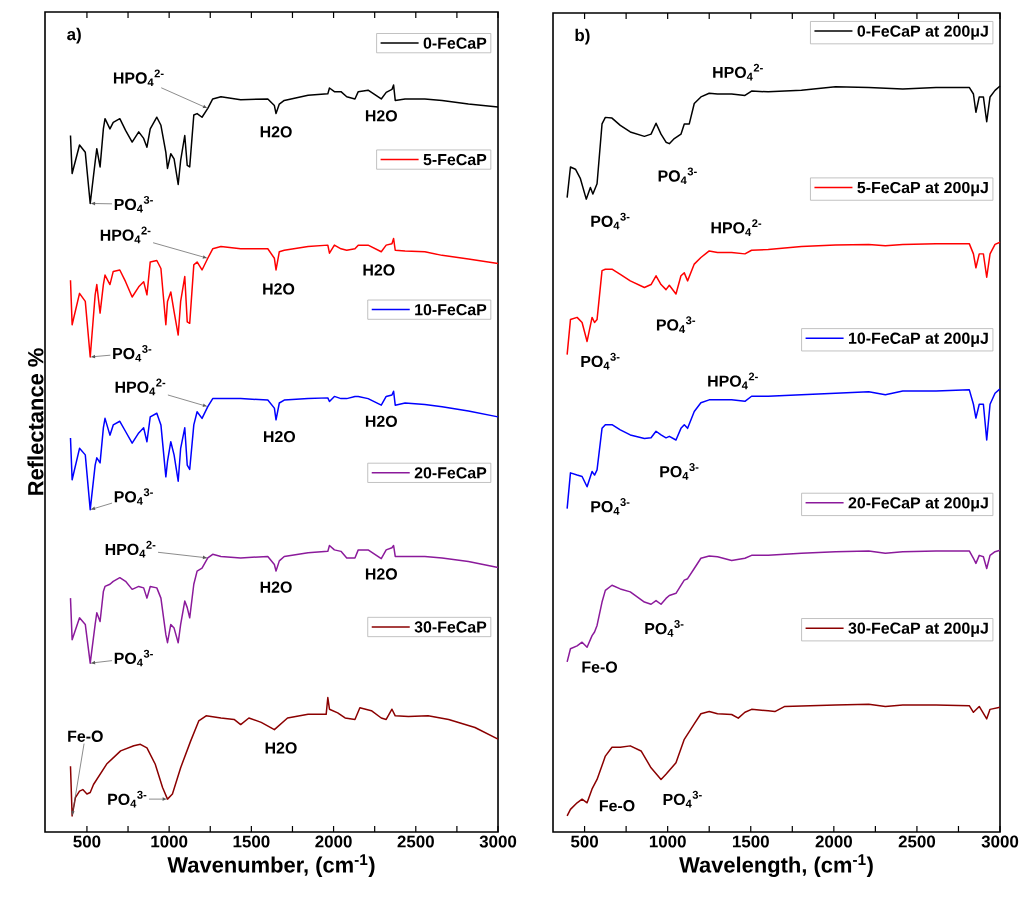 The image size is (1022, 907). What do you see at coordinates (74, 35) in the screenshot?
I see `text: a)` at bounding box center [74, 35].